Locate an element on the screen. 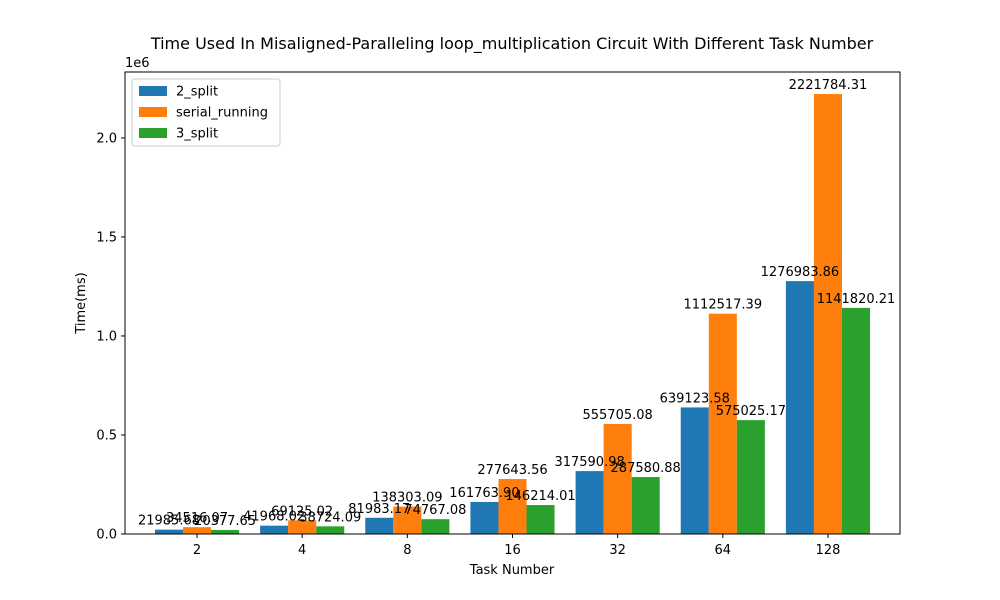 The height and width of the screenshot is (600, 1000). y-tick-label-1: 0.5 is located at coordinates (106, 435).